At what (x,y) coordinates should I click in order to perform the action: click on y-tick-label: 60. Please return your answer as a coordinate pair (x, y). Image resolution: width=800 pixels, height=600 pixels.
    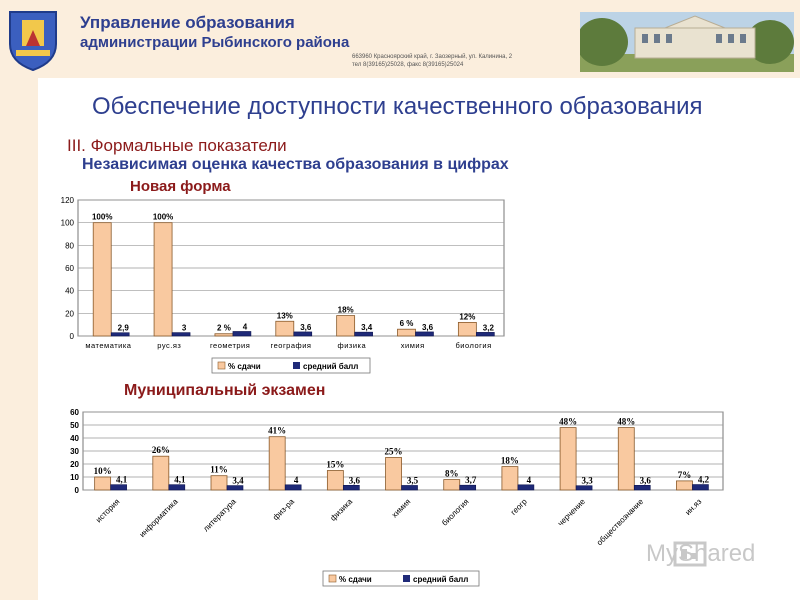
    Looking at the image, I should click on (74, 412).